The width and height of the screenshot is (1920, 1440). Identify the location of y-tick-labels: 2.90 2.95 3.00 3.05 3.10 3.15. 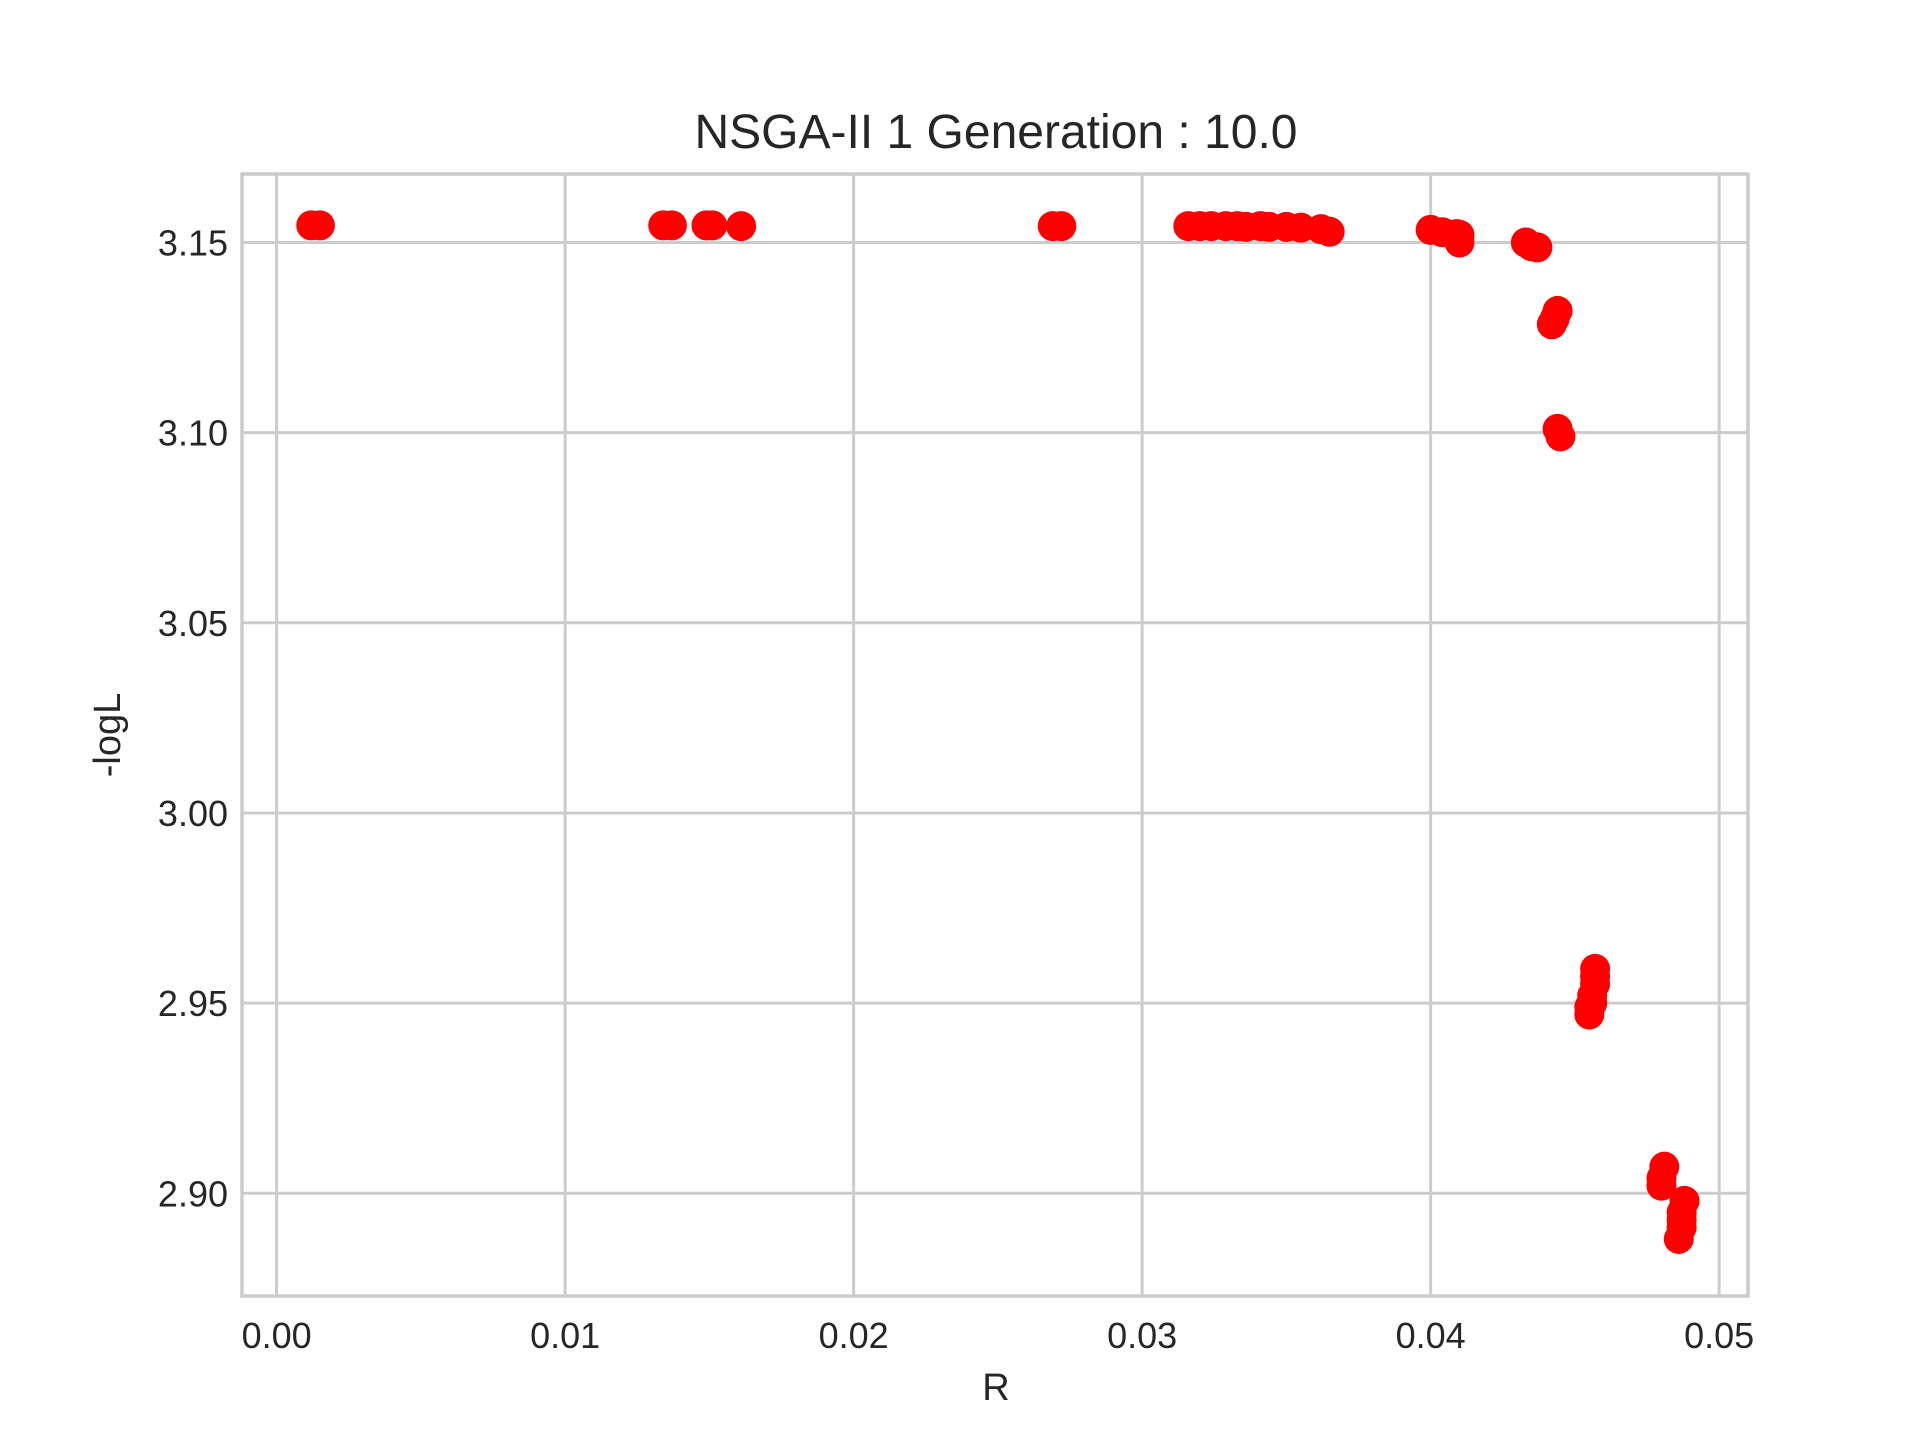
(193, 718).